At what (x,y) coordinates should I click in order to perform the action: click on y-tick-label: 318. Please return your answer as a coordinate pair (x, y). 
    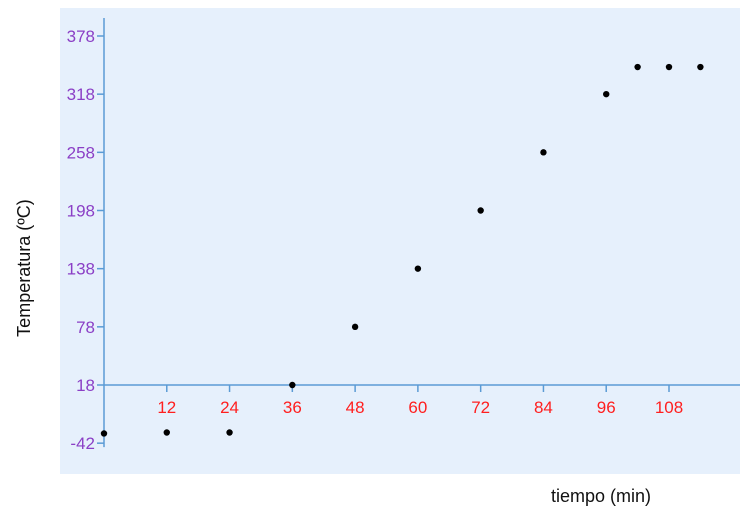
    Looking at the image, I should click on (81, 94).